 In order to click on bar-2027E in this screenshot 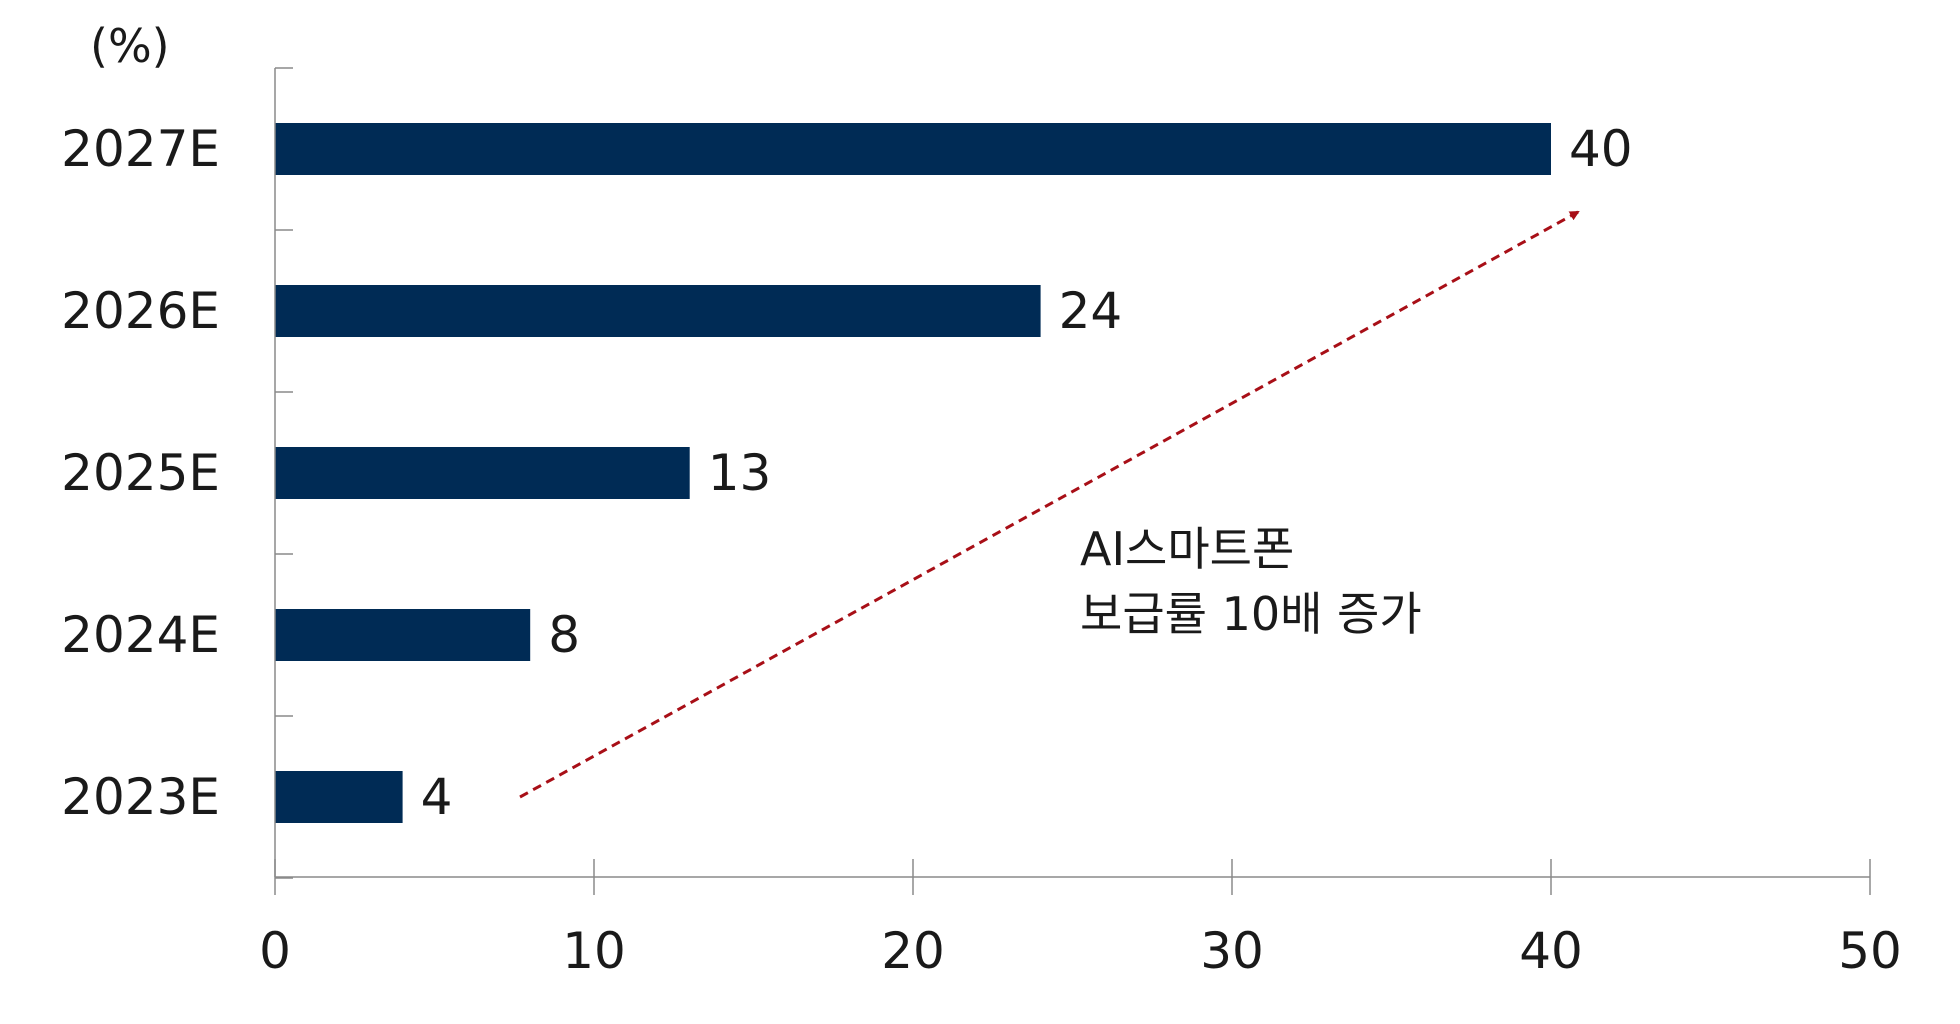, I will do `click(913, 149)`.